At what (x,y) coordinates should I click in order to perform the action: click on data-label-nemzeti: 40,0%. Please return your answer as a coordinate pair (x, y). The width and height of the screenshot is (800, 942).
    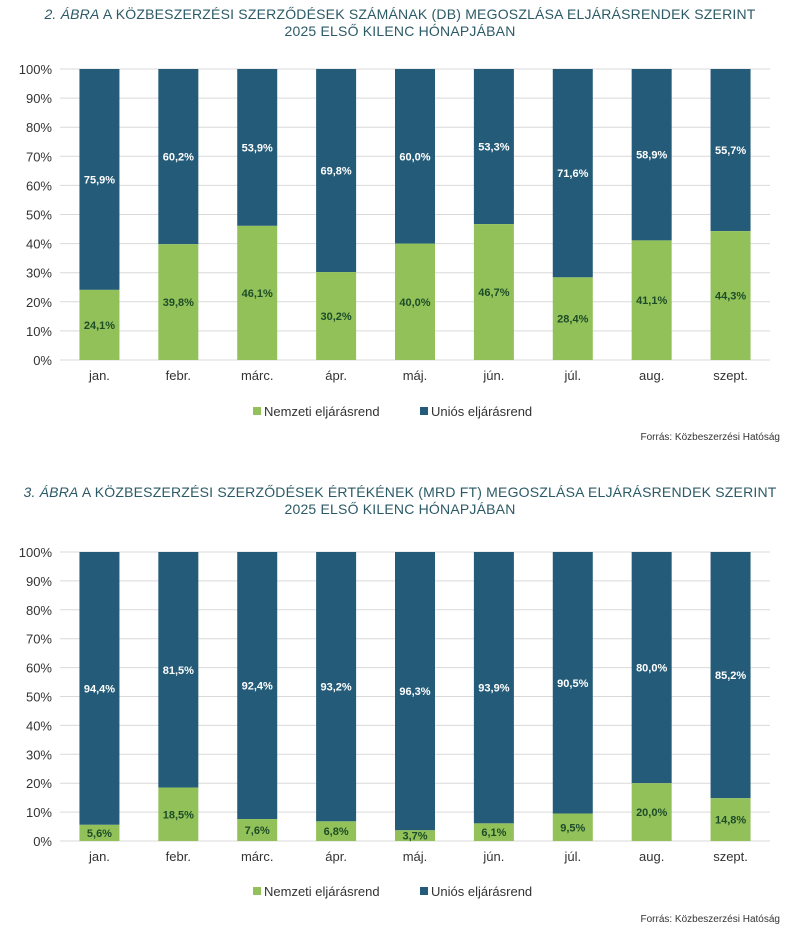
    Looking at the image, I should click on (414, 303).